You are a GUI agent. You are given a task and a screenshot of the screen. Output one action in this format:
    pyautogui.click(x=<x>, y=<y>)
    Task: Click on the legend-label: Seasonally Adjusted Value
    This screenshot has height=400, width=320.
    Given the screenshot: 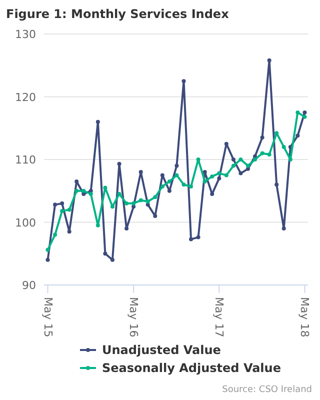 What is the action you would take?
    pyautogui.click(x=191, y=368)
    